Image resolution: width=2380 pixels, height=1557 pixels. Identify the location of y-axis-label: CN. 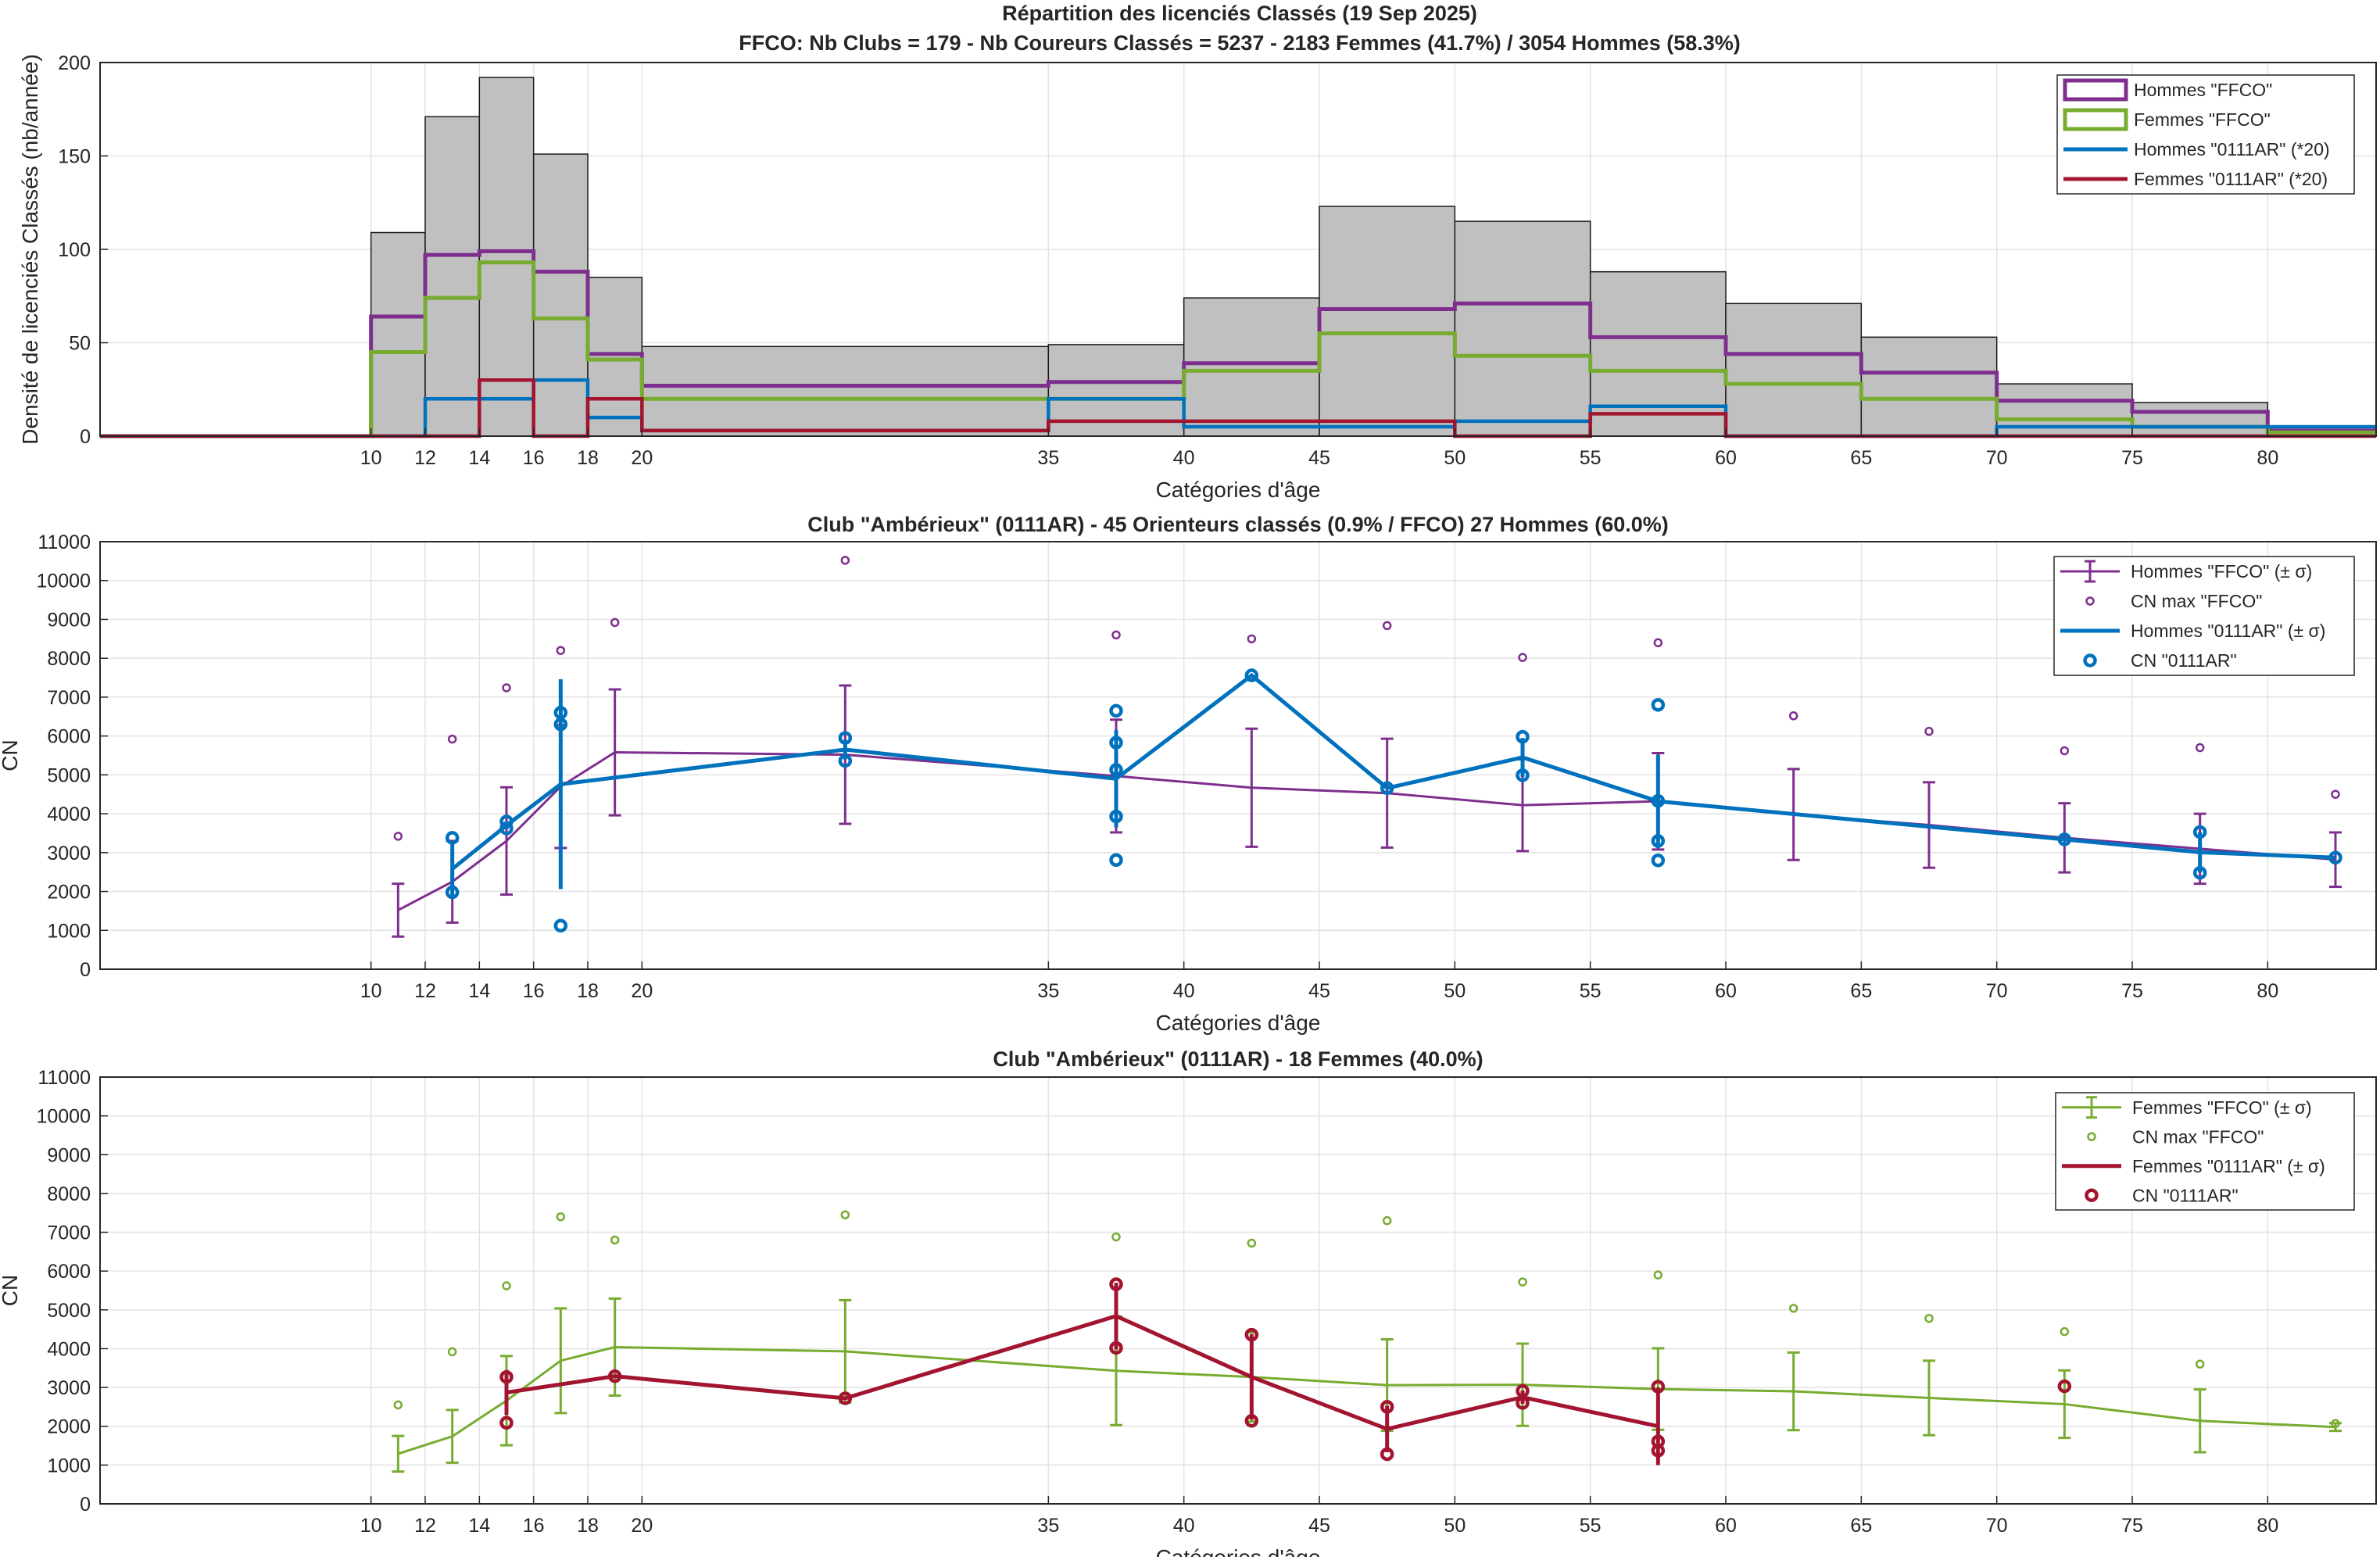
(11, 1290).